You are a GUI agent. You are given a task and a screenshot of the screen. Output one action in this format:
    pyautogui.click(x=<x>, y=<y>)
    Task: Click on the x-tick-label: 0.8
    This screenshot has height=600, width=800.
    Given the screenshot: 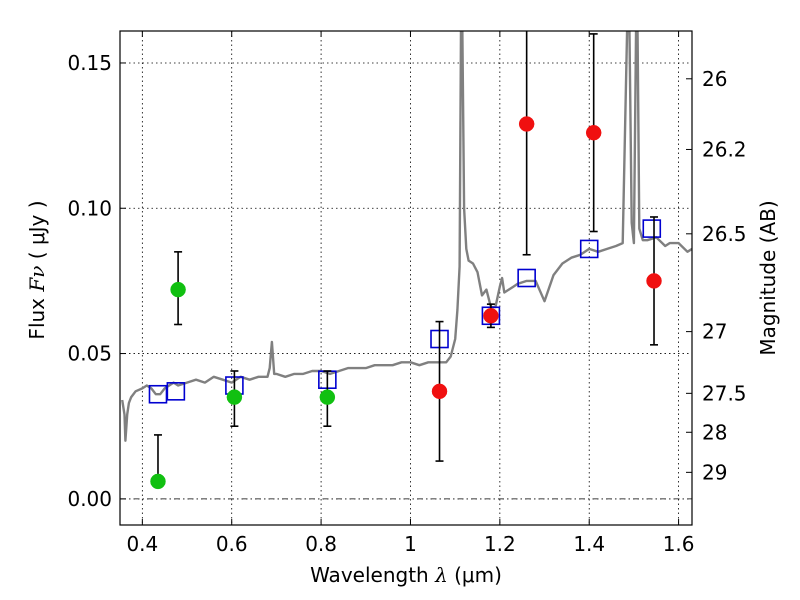 What is the action you would take?
    pyautogui.click(x=321, y=544)
    